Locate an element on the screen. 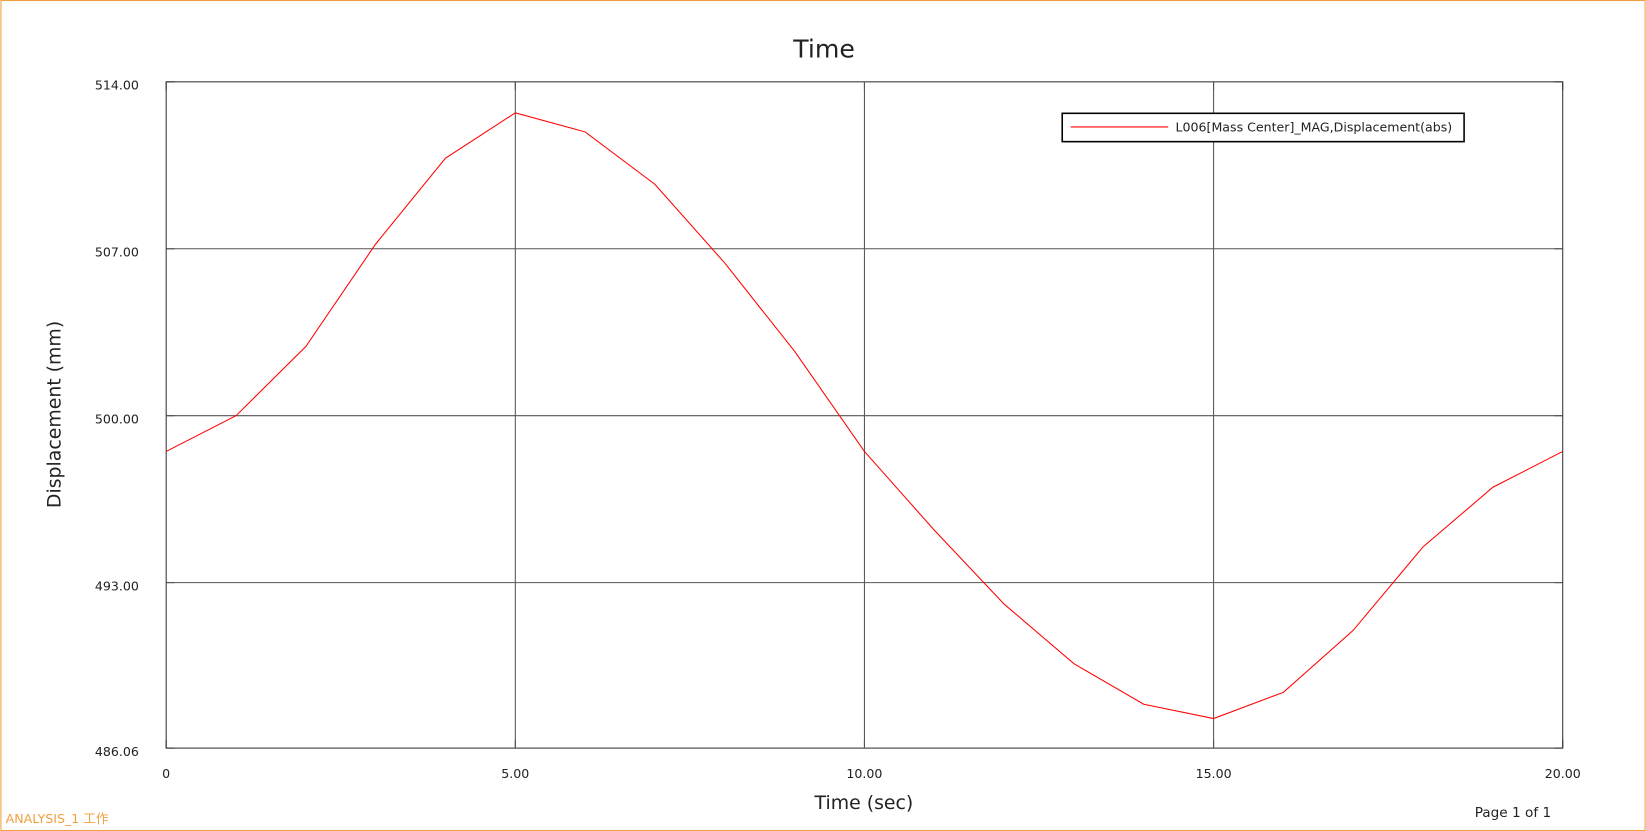  x-tick-label: 10.00 is located at coordinates (864, 773).